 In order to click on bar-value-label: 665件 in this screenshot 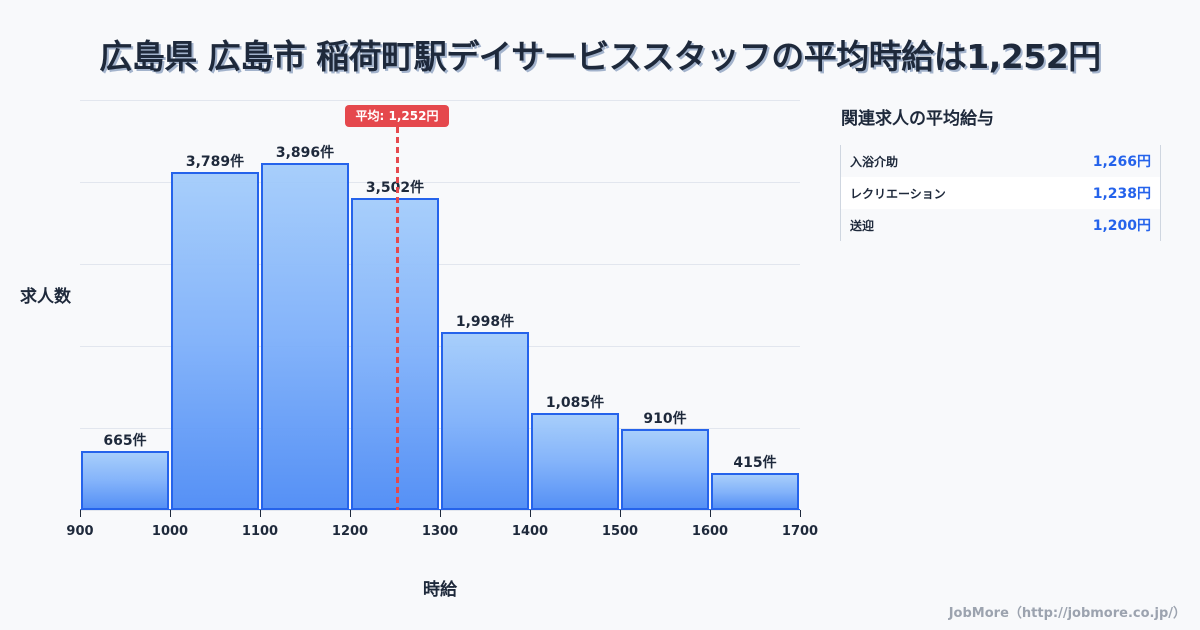, I will do `click(125, 440)`.